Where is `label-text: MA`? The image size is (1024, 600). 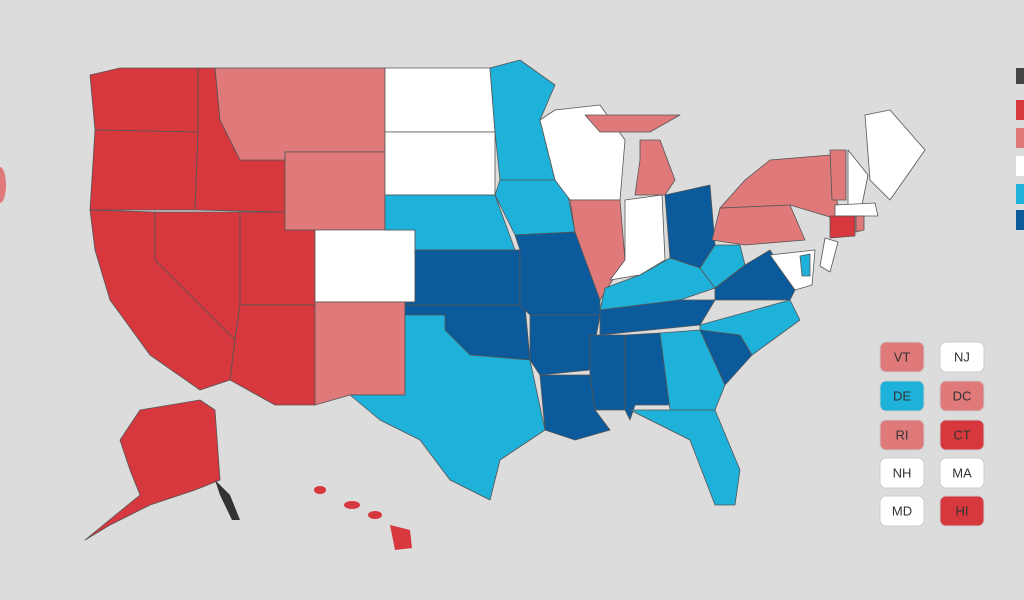 label-text: MA is located at coordinates (962, 472).